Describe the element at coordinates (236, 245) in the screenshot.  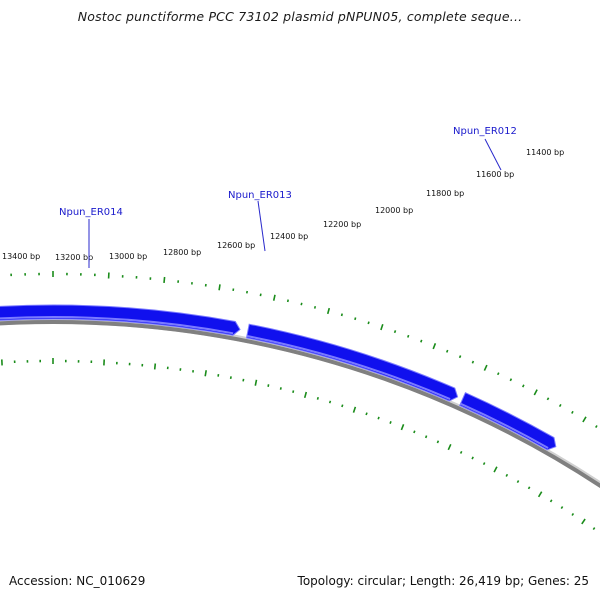
I see `bp-label: 12600 bp` at that location.